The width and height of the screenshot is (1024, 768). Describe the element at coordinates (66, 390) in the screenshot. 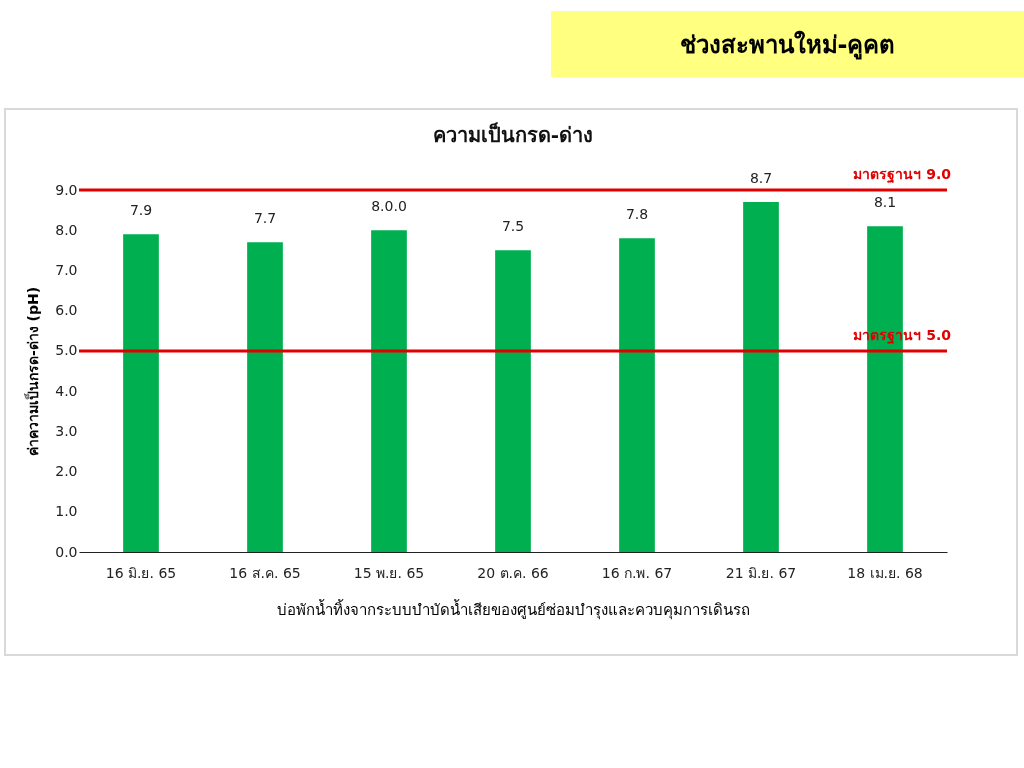

I see `y-tick-label: 4.0` at that location.